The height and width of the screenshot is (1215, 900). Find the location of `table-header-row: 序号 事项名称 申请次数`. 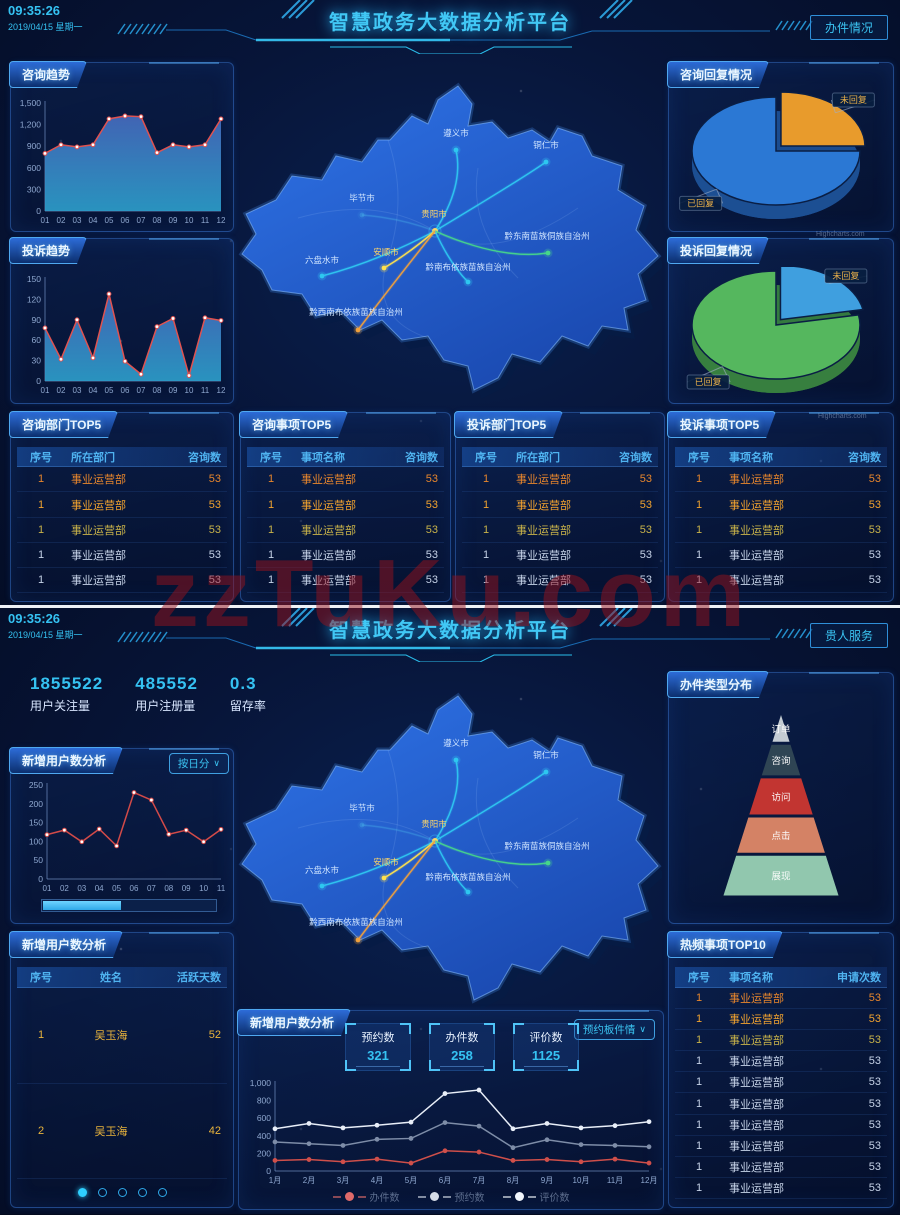

table-header-row: 序号 事项名称 申请次数 is located at coordinates (781, 977).